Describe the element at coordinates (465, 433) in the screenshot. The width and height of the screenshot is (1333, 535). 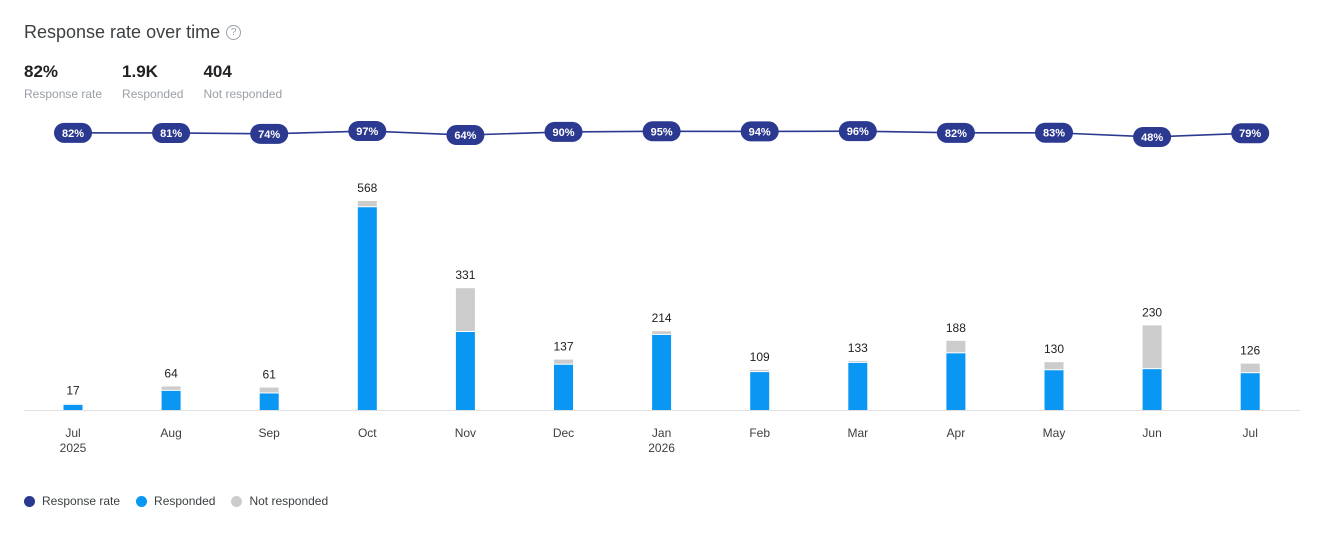
I see `x-tick-label: Nov` at that location.